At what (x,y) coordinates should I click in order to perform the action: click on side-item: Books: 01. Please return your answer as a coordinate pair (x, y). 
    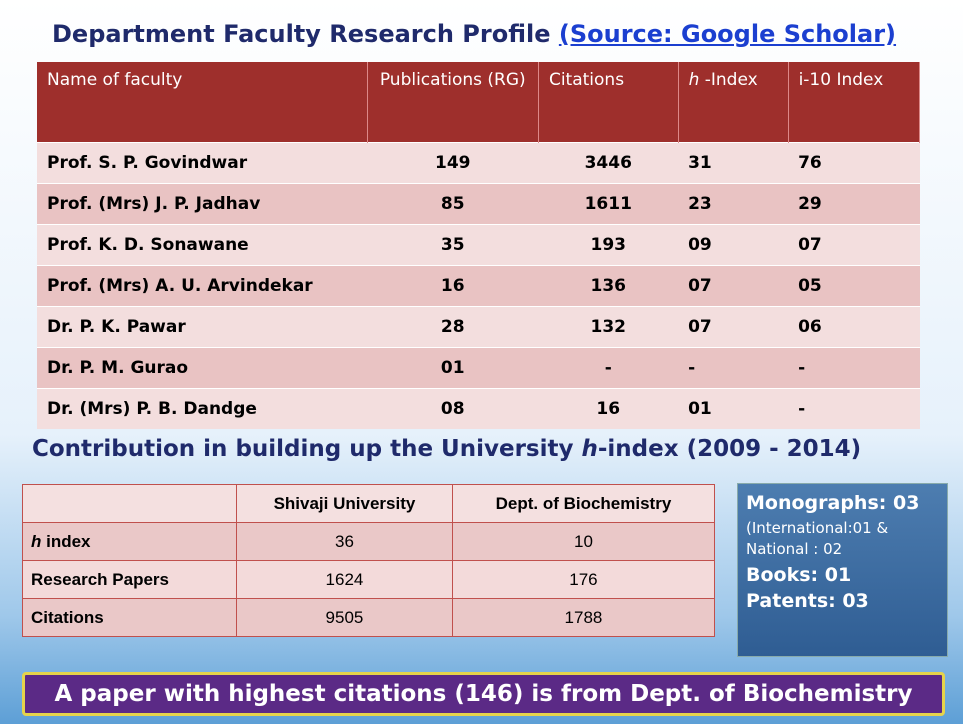
    Looking at the image, I should click on (799, 575).